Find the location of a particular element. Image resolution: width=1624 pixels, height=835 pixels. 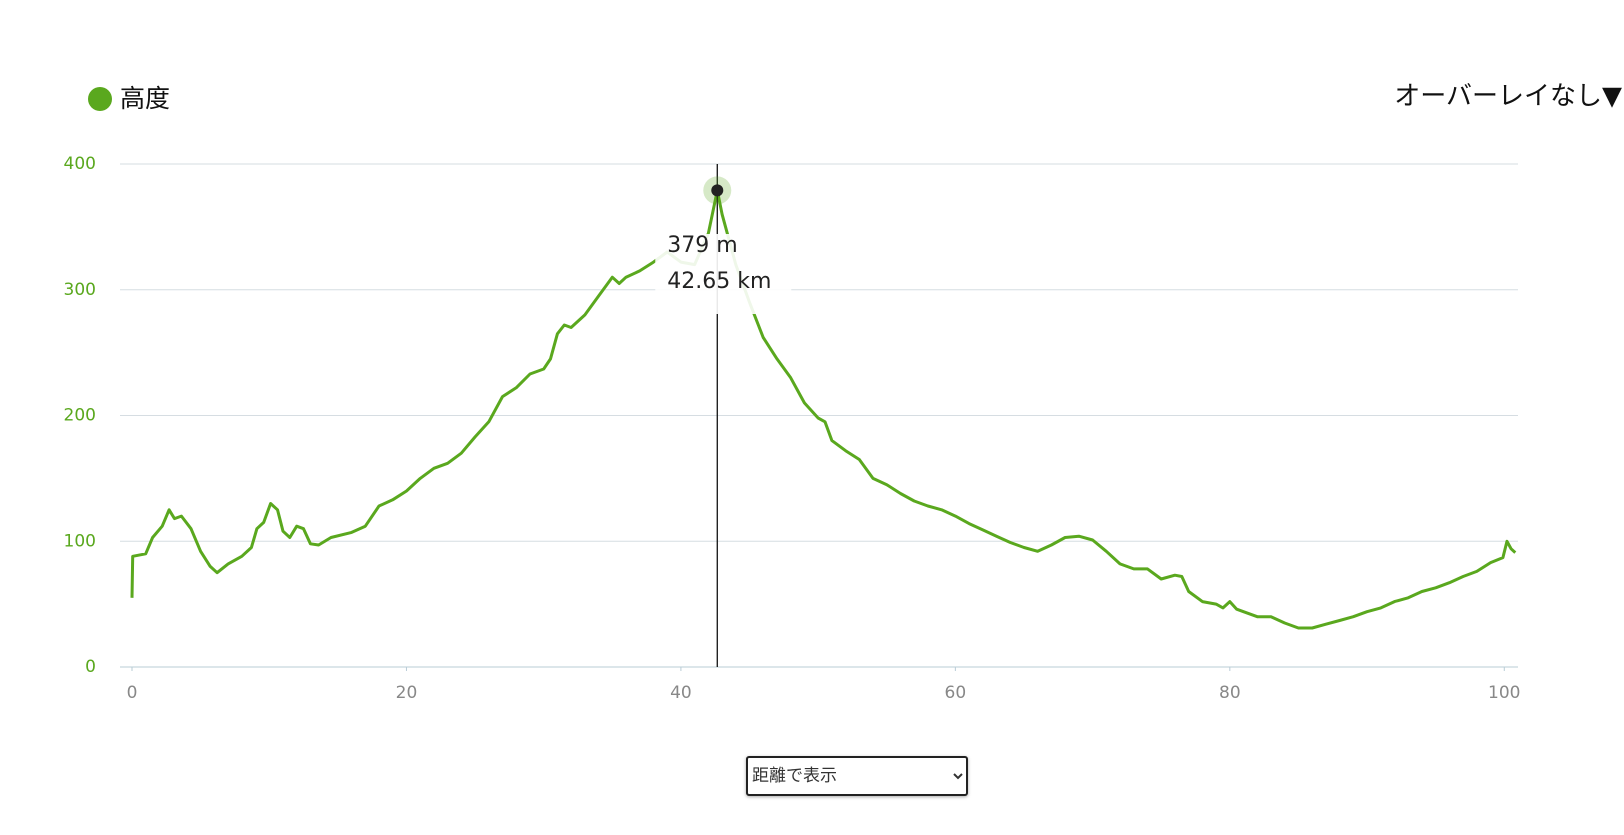

x-tick-label: 20 is located at coordinates (407, 693).